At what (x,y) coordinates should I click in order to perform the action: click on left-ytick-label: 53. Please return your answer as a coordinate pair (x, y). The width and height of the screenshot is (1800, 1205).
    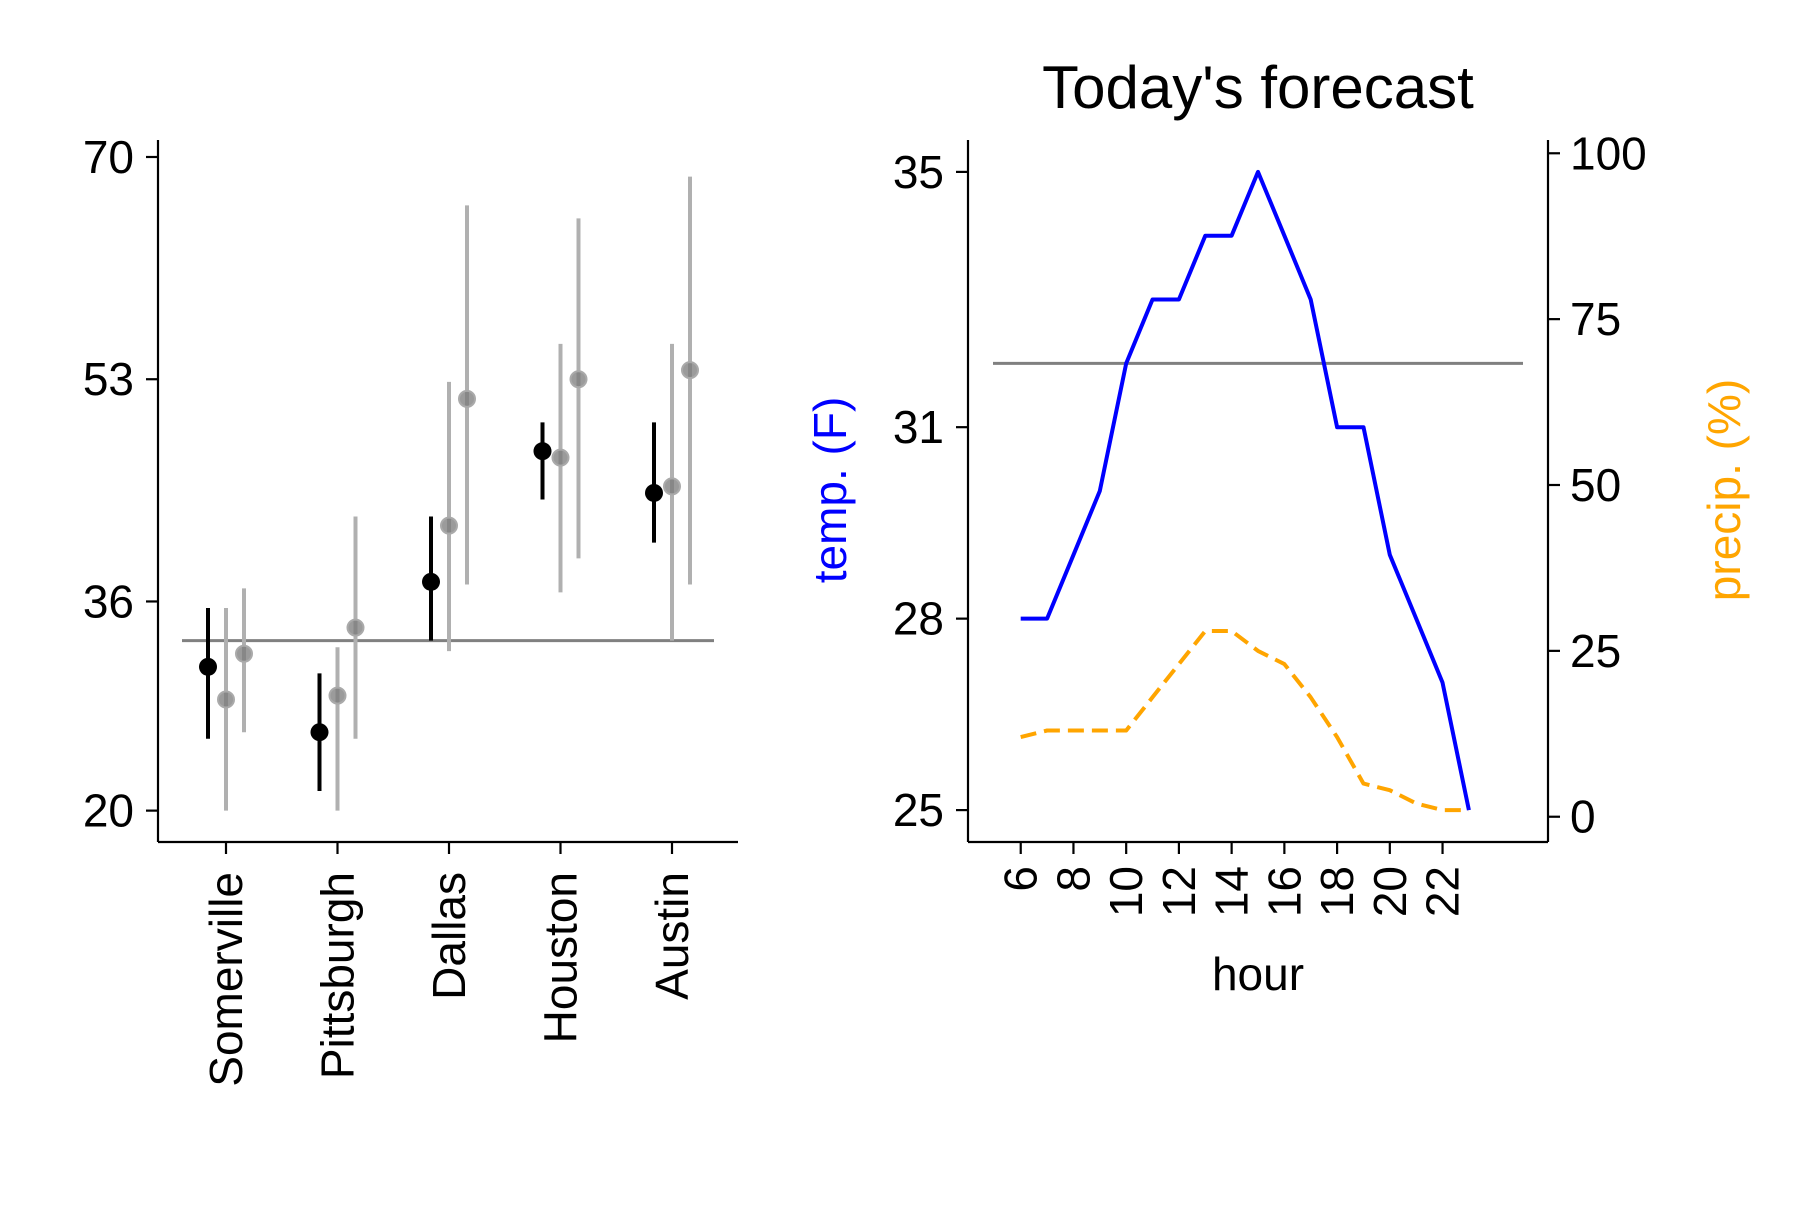
    Looking at the image, I should click on (108, 379).